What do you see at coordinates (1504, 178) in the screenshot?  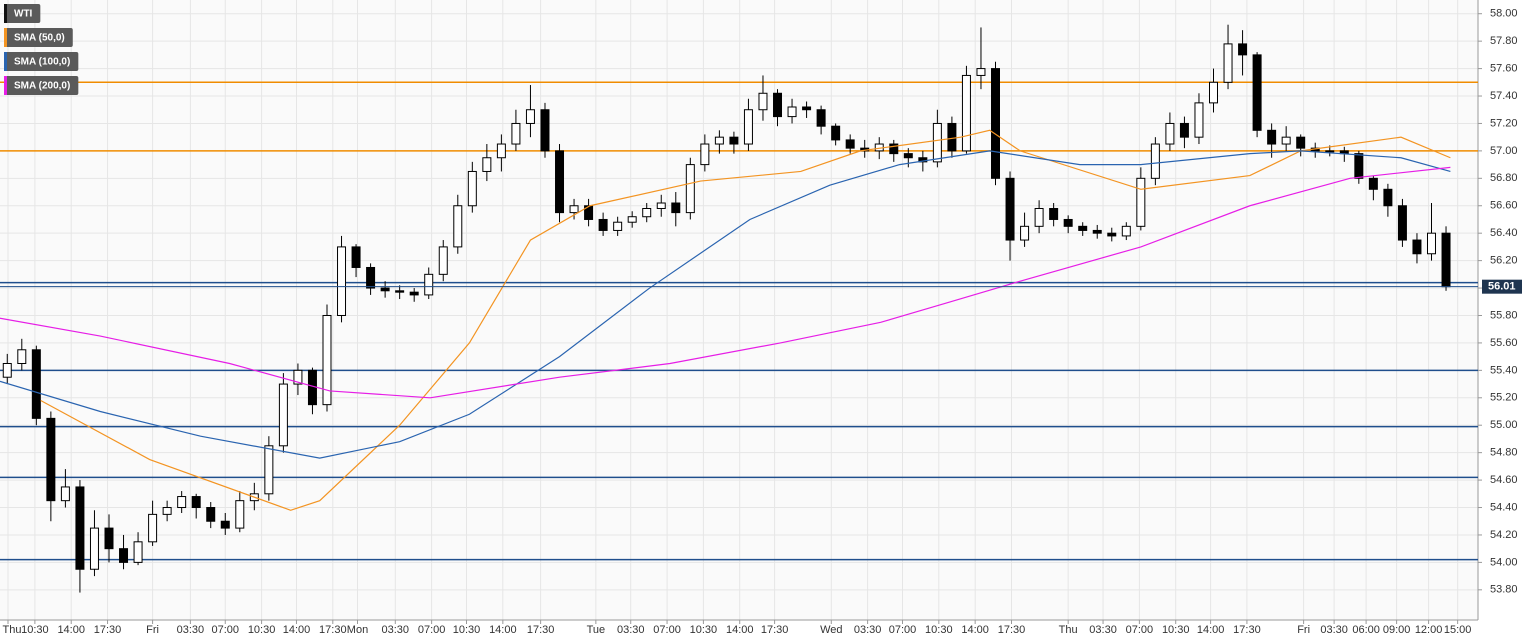 I see `y-tick-label: 56.80` at bounding box center [1504, 178].